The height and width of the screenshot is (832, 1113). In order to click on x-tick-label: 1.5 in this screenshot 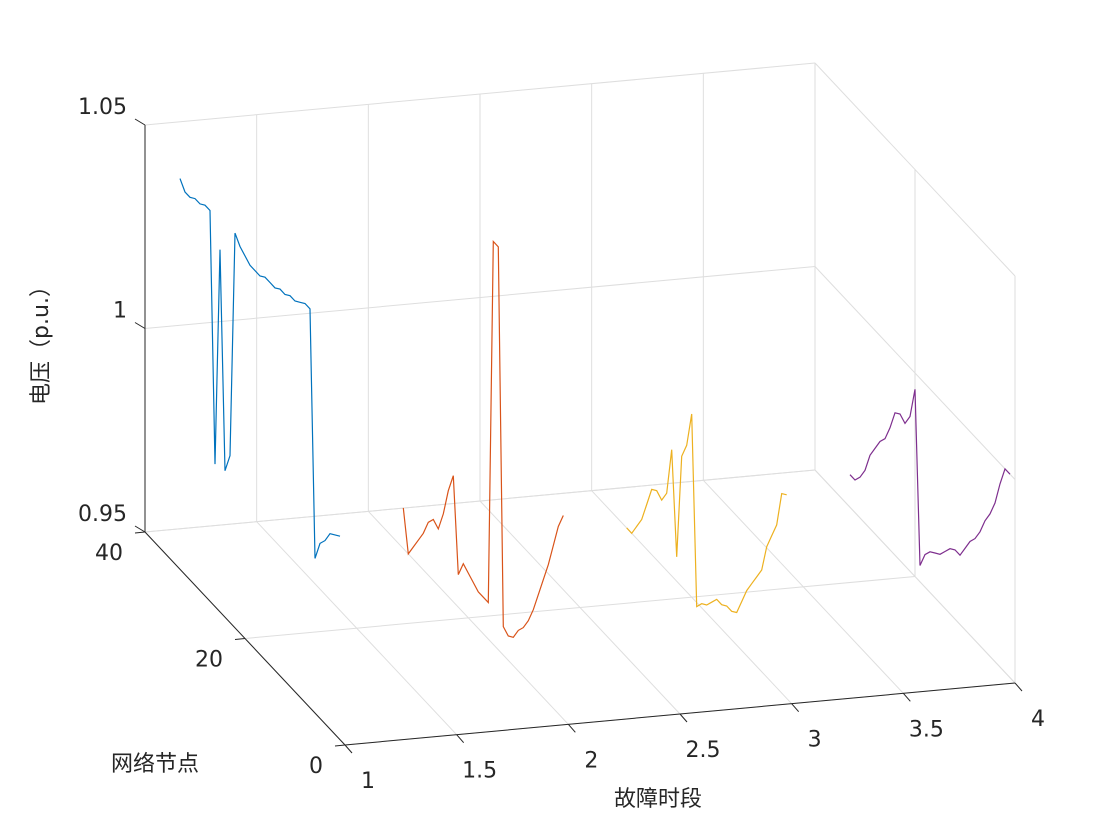, I will do `click(479, 771)`.